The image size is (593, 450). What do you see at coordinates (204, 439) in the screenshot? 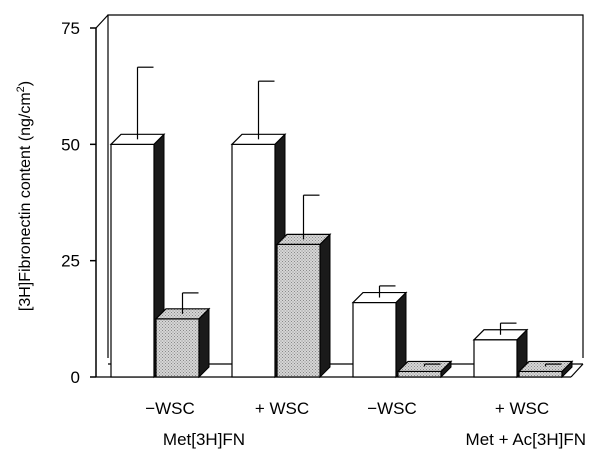
I see `group-label: Met[3H]FN` at bounding box center [204, 439].